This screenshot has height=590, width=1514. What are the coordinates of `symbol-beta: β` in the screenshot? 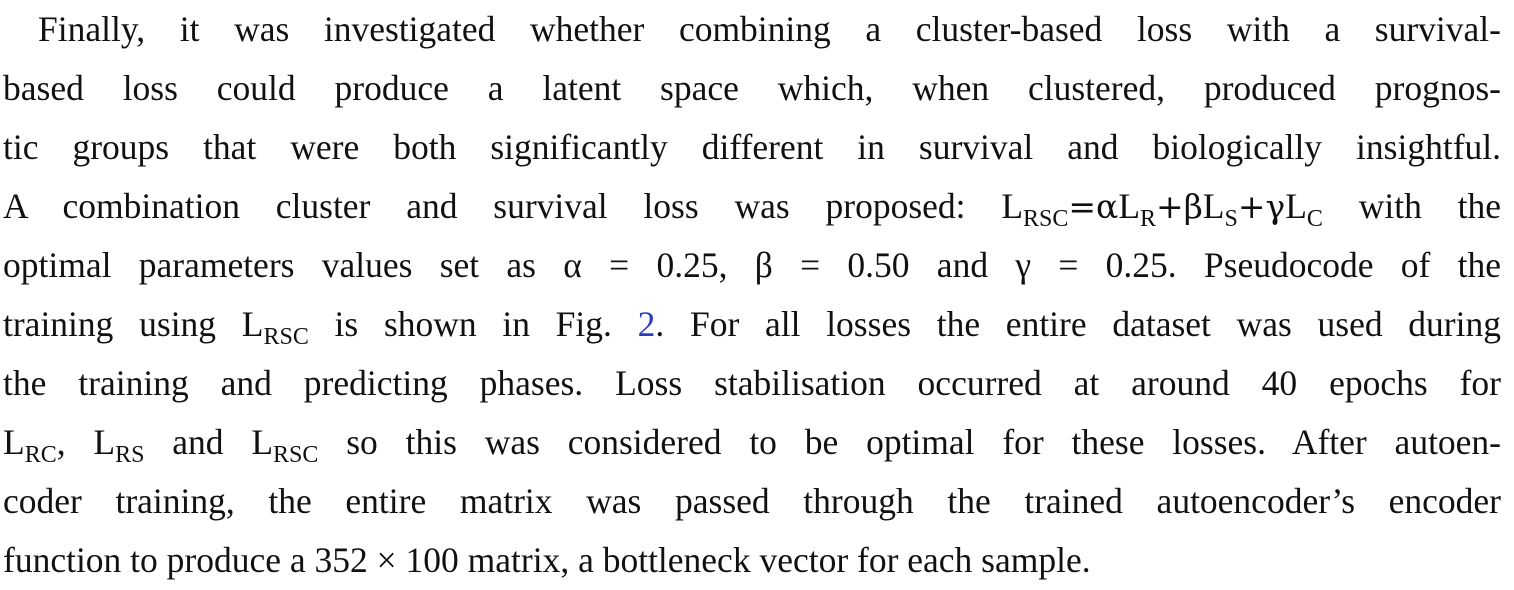 It's located at (1193, 206).